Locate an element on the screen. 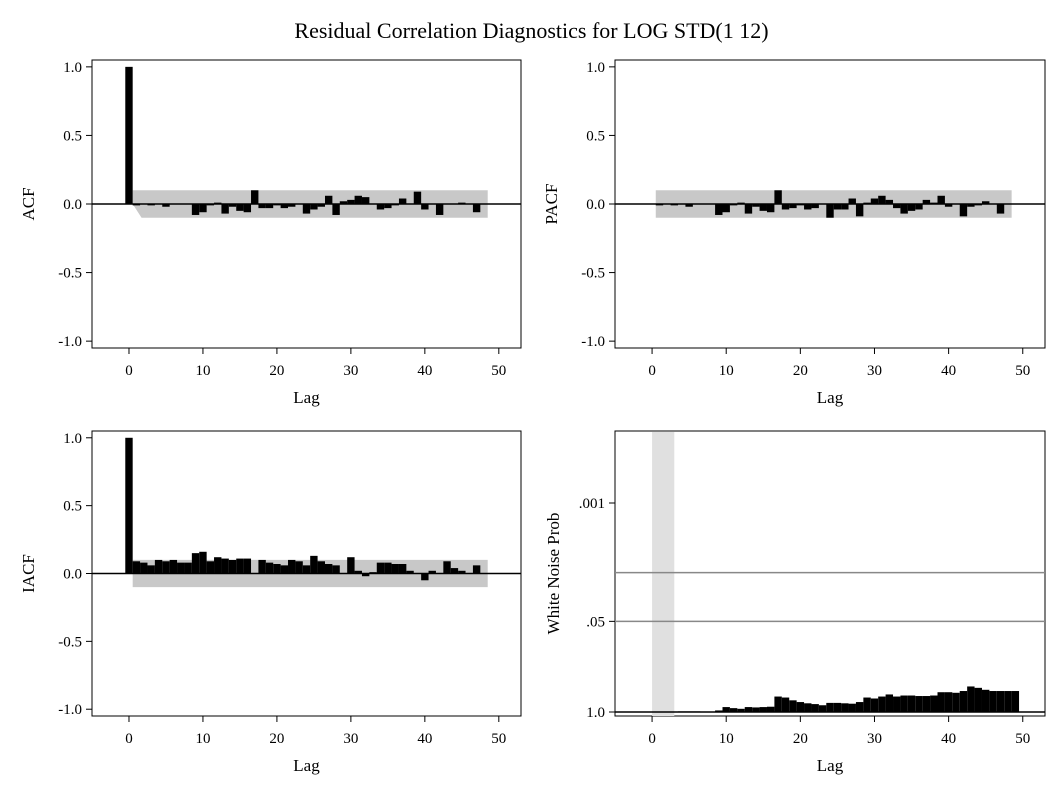 This screenshot has height=797, width=1063. y-axis-label: IACF is located at coordinates (28, 573).